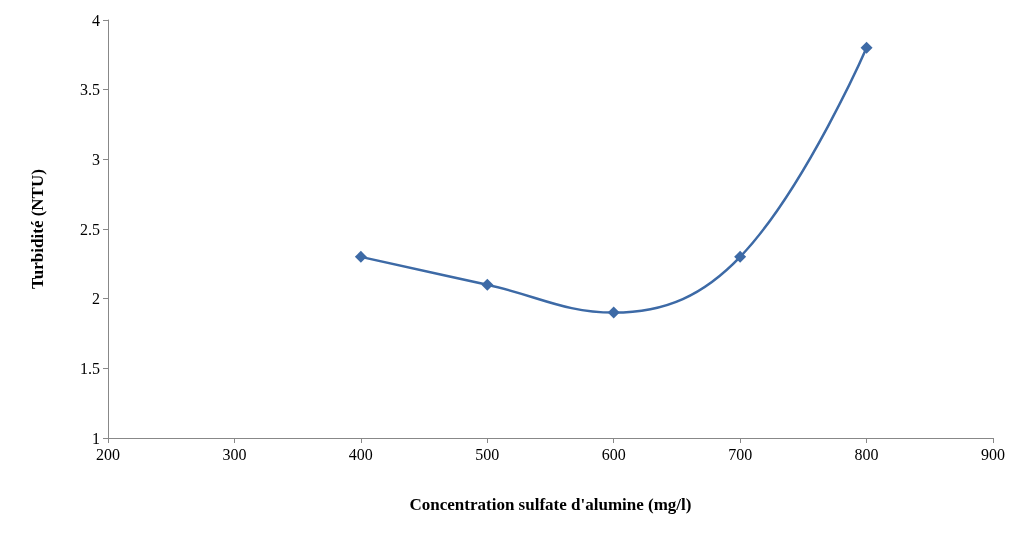 The height and width of the screenshot is (544, 1016). Describe the element at coordinates (613, 454) in the screenshot. I see `x-tick-label: 600` at that location.